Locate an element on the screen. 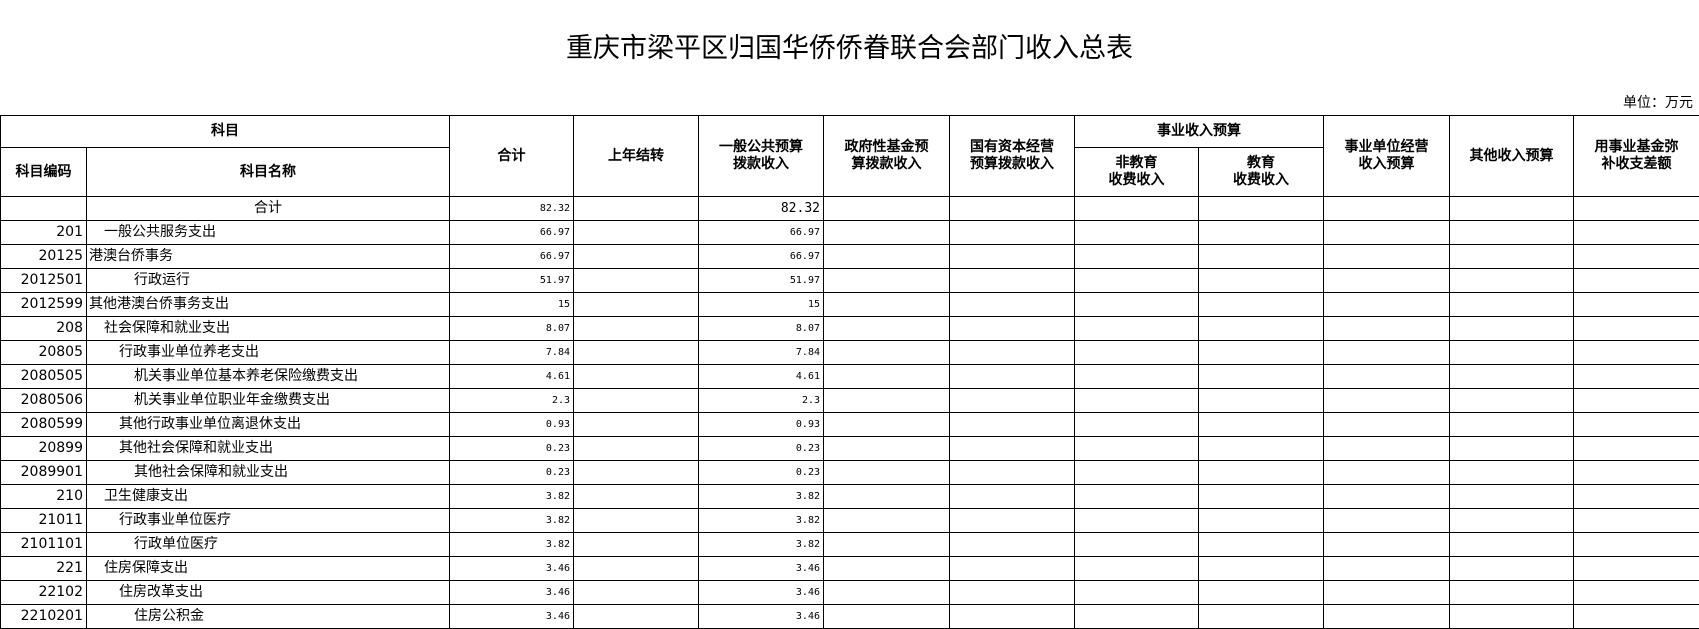 This screenshot has height=629, width=1699. unit-label: 单位：万元 is located at coordinates (1658, 103).